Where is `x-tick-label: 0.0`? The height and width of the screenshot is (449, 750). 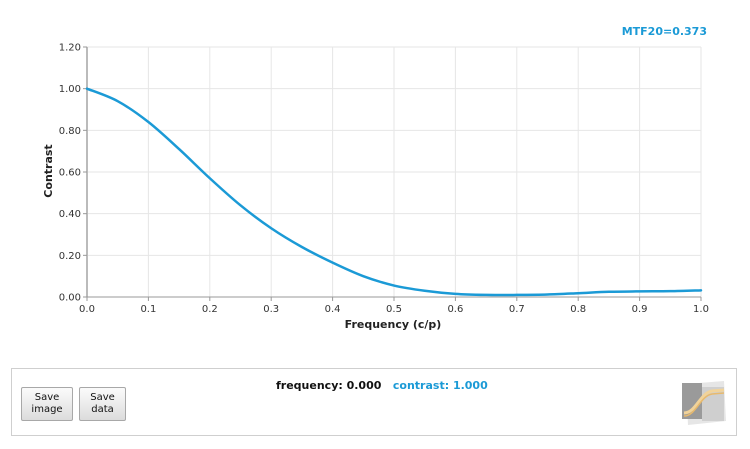 x-tick-label: 0.0 is located at coordinates (87, 309).